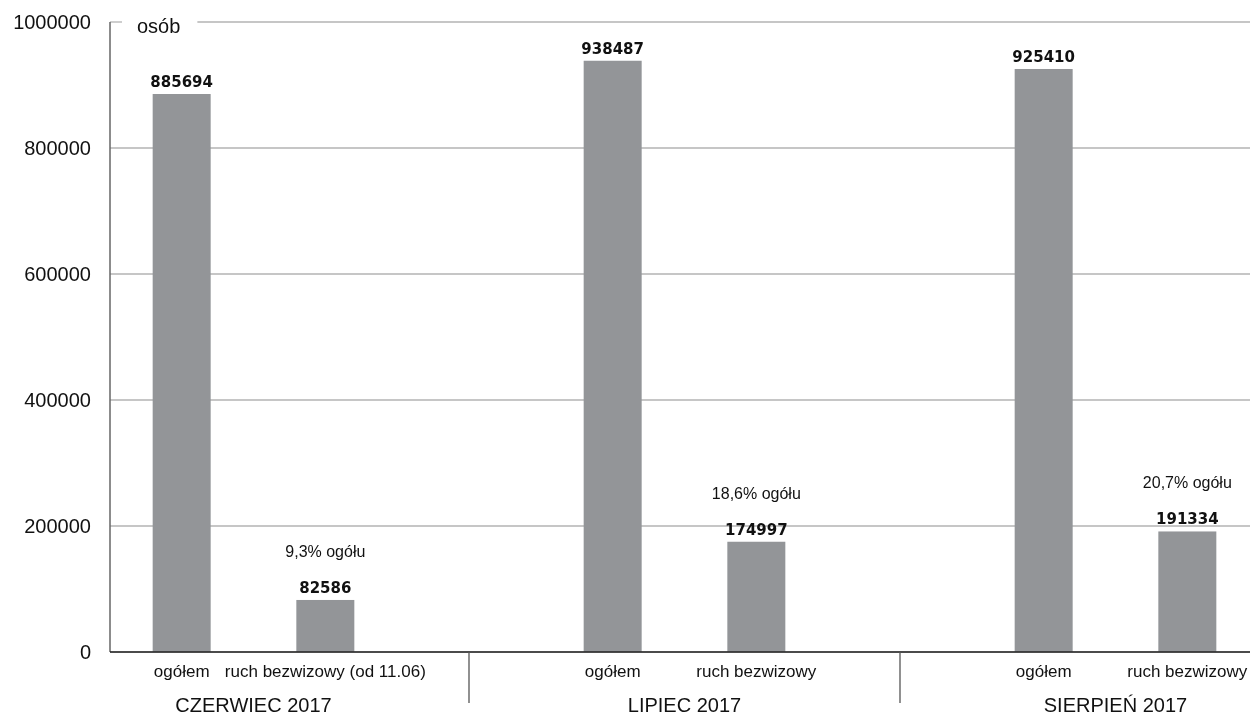 The height and width of the screenshot is (715, 1250). I want to click on y-tick-label: 0, so click(85, 652).